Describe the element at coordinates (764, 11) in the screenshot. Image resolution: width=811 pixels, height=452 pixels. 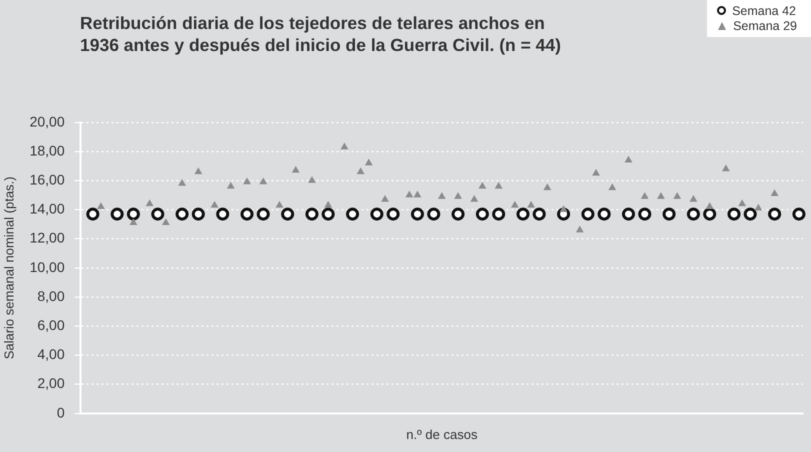
I see `legend-label: Semana 42` at that location.